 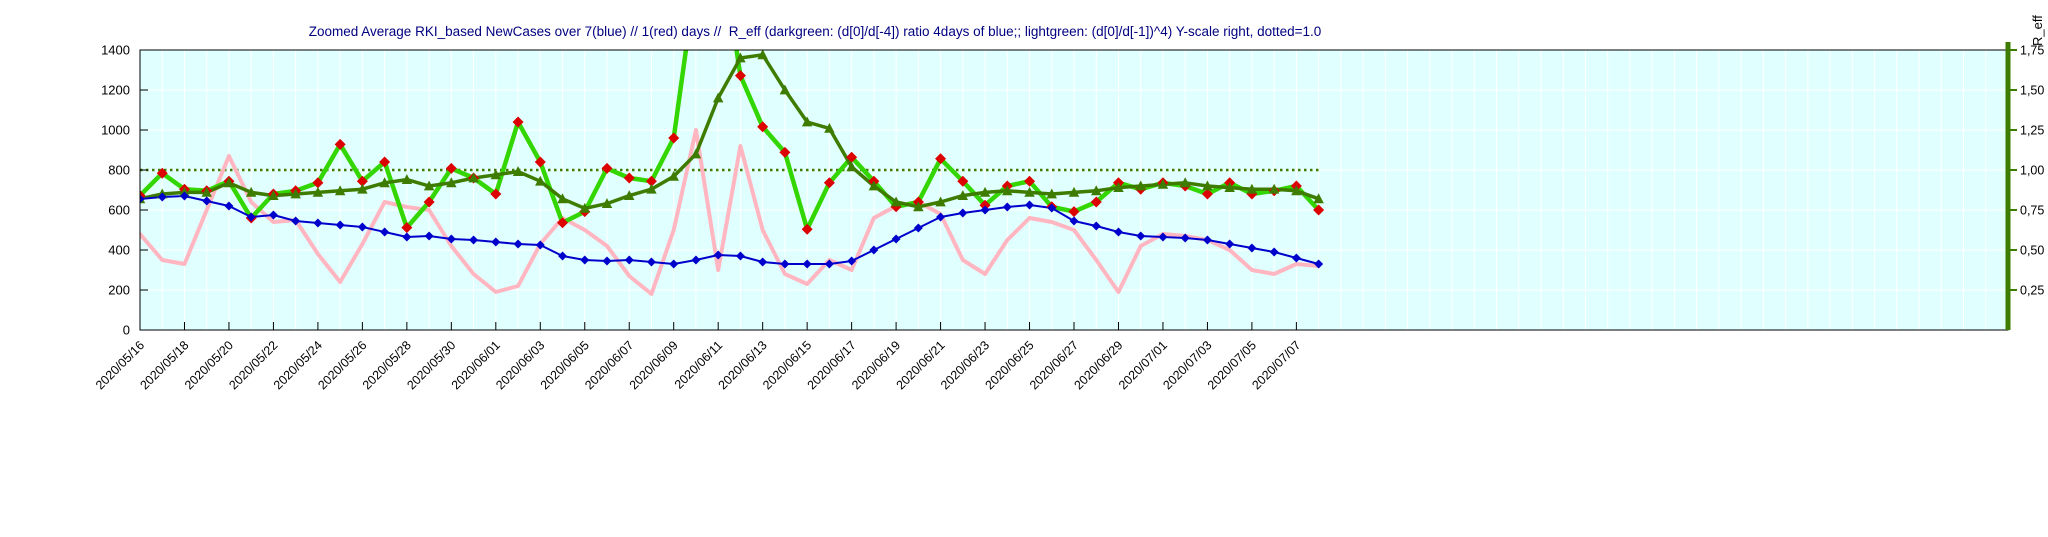 What do you see at coordinates (732, 230) in the screenshot?
I see `series-markers-newcases-7day-blue` at bounding box center [732, 230].